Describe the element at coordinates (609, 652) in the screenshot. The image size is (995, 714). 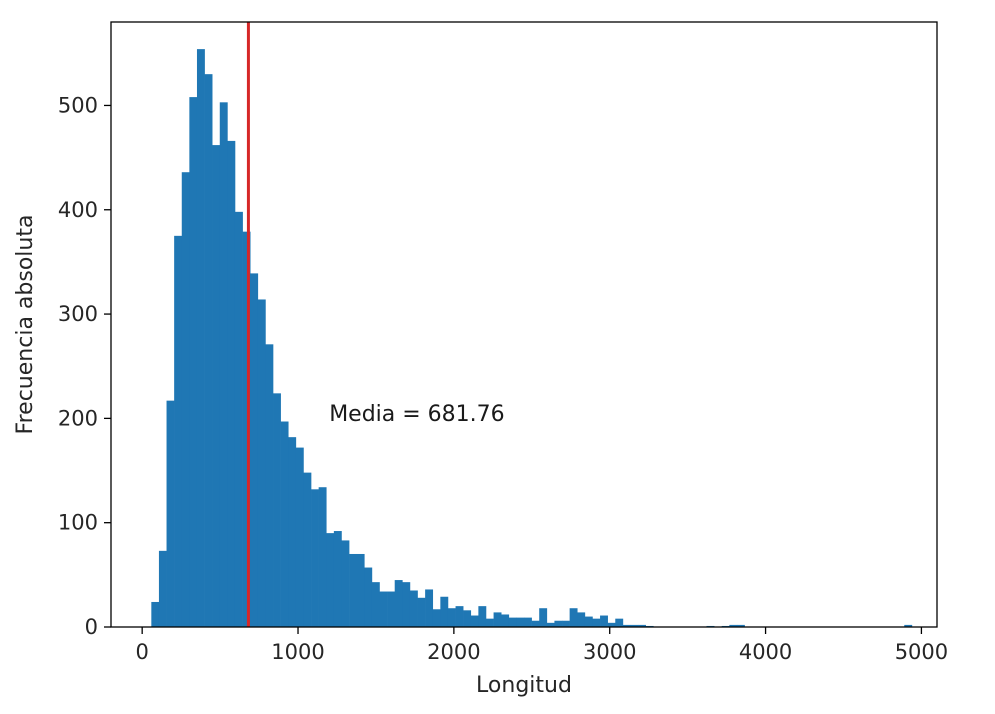
I see `x-tick-label: 3000` at that location.